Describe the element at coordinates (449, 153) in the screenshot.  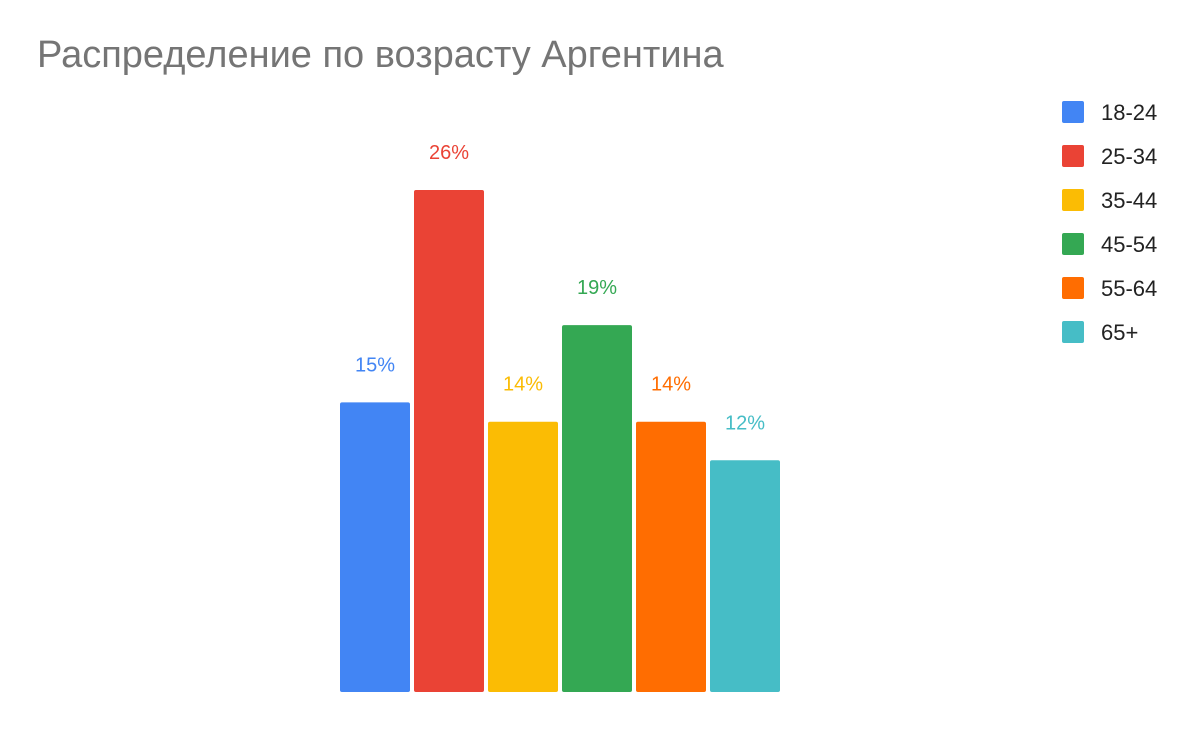
I see `data-label-25-34: 26%` at that location.